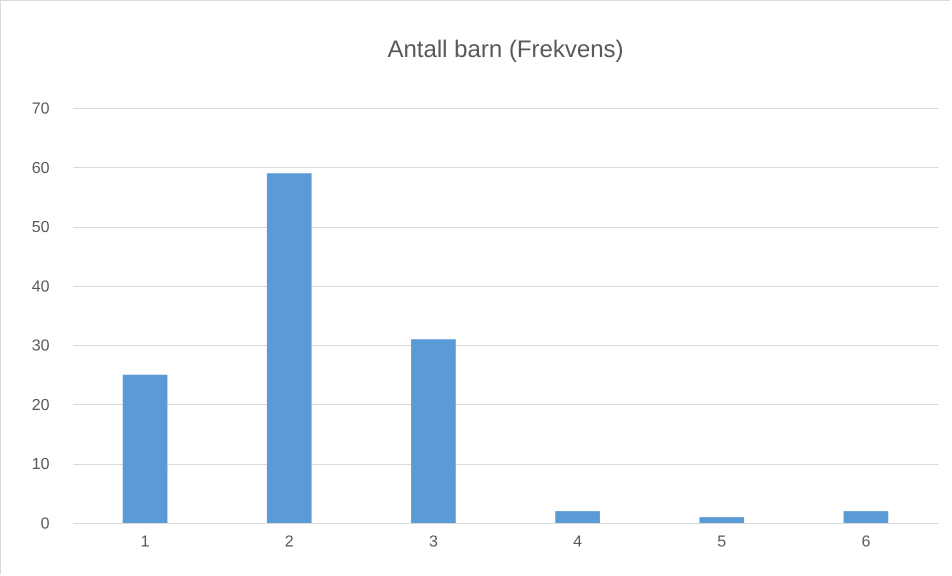 Image resolution: width=952 pixels, height=576 pixels. What do you see at coordinates (865, 542) in the screenshot?
I see `x-tick-label: 6` at bounding box center [865, 542].